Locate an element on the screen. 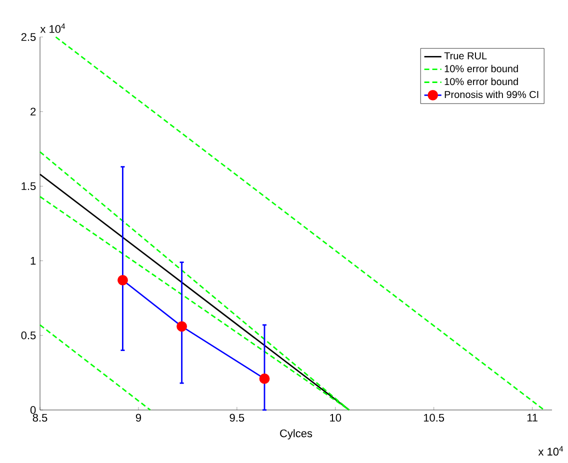 This screenshot has width=568, height=463. x-tick-label: 9 is located at coordinates (139, 418).